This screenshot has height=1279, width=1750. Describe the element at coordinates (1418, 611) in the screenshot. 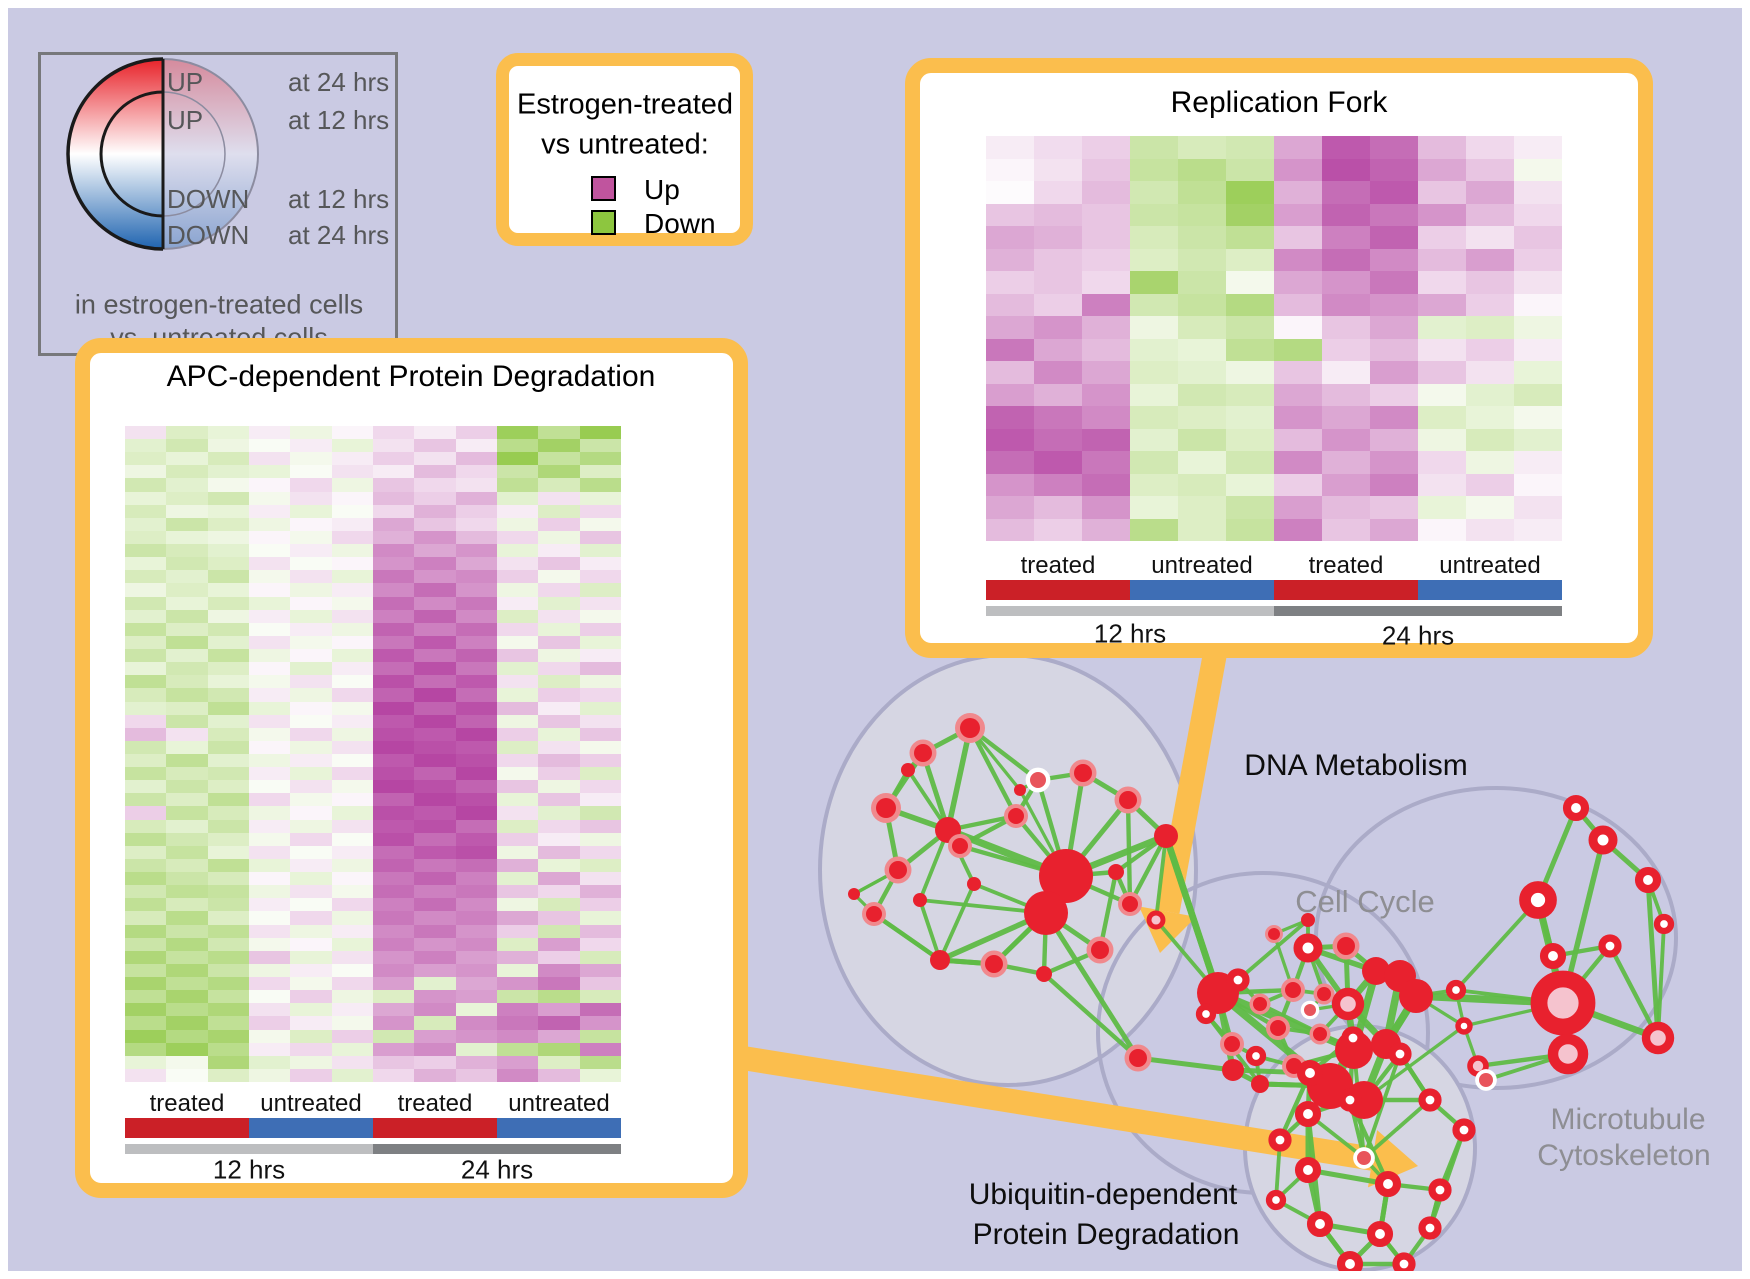

I see `rf-24hrs-bar` at that location.